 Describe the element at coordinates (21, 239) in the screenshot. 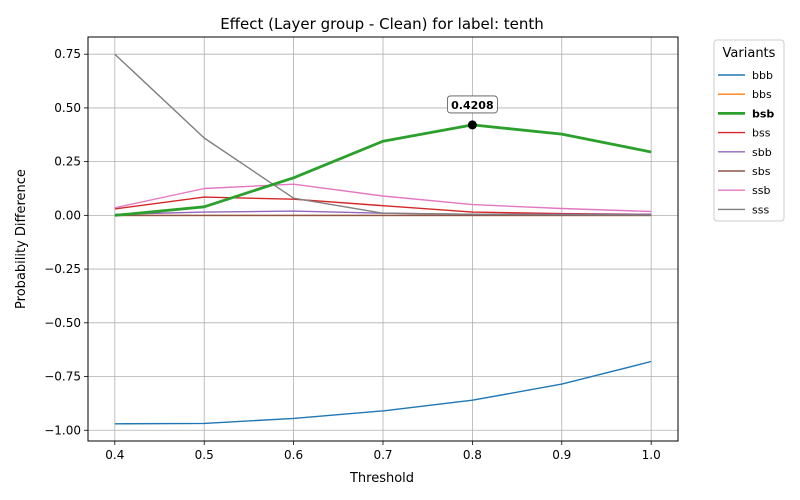

I see `y-axis-label: Probability Difference` at that location.